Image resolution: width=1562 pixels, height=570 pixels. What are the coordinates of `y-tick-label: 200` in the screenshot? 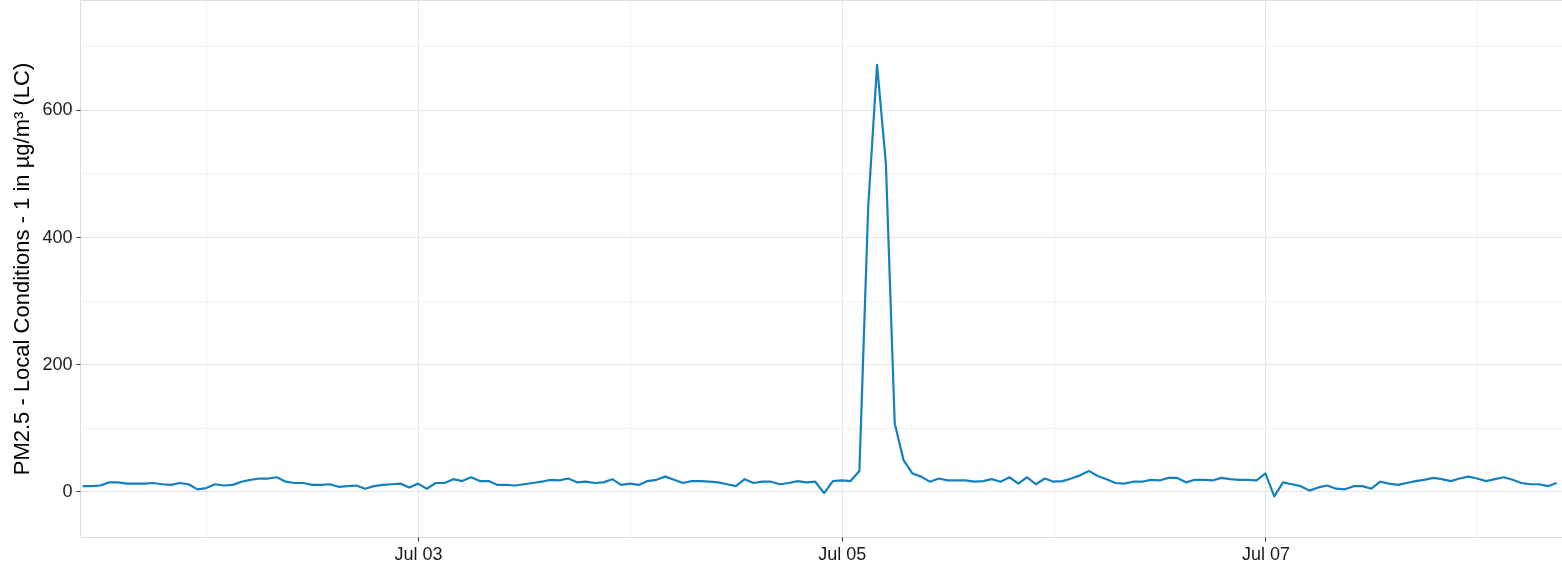 It's located at (57, 363).